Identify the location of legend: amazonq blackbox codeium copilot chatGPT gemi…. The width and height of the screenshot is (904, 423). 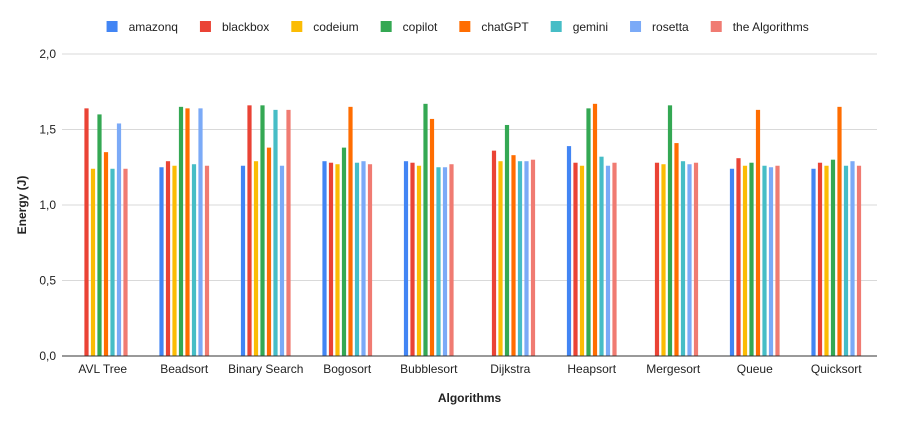
(457, 27).